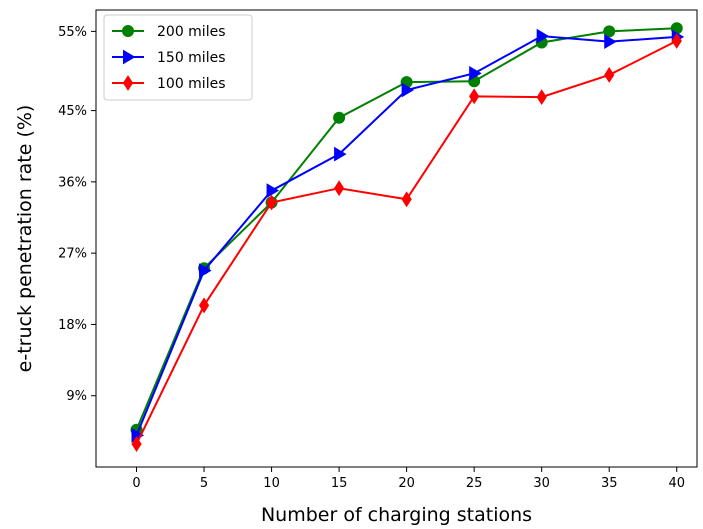  I want to click on y-tick-label: 55%, so click(72, 32).